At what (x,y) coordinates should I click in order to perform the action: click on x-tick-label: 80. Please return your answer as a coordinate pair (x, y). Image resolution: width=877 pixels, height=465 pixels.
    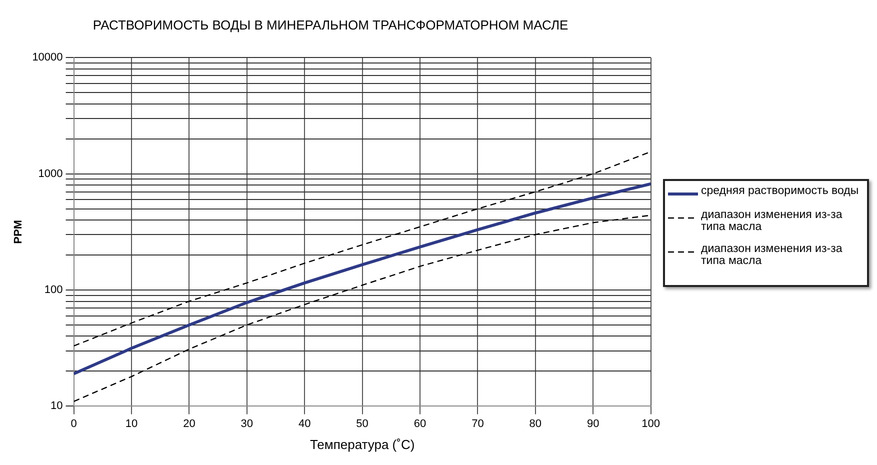
    Looking at the image, I should click on (535, 424).